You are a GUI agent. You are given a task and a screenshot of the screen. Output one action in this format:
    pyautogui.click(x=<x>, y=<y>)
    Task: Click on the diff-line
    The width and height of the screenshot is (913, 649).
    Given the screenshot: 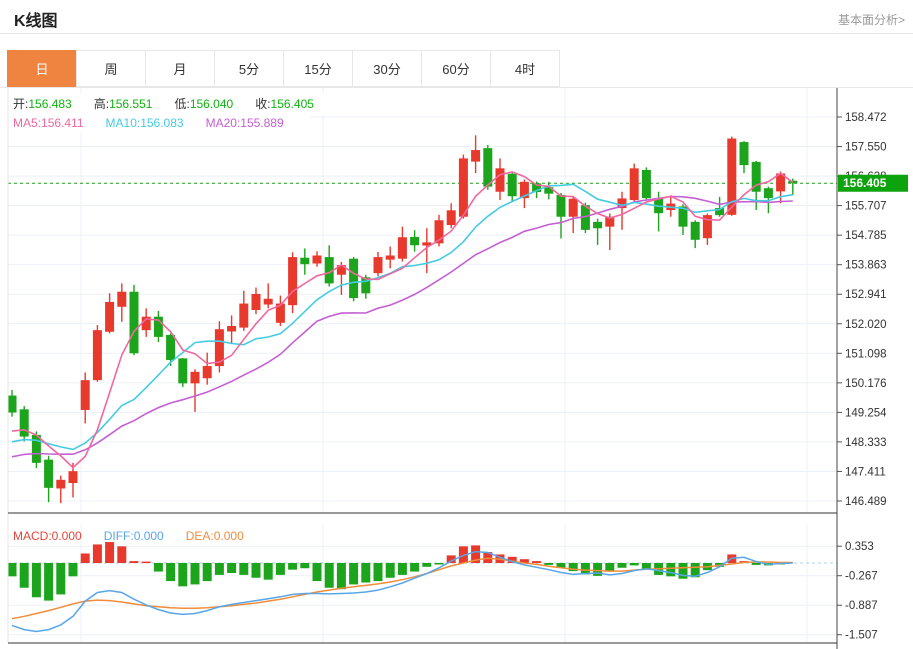 What is the action you would take?
    pyautogui.click(x=402, y=591)
    